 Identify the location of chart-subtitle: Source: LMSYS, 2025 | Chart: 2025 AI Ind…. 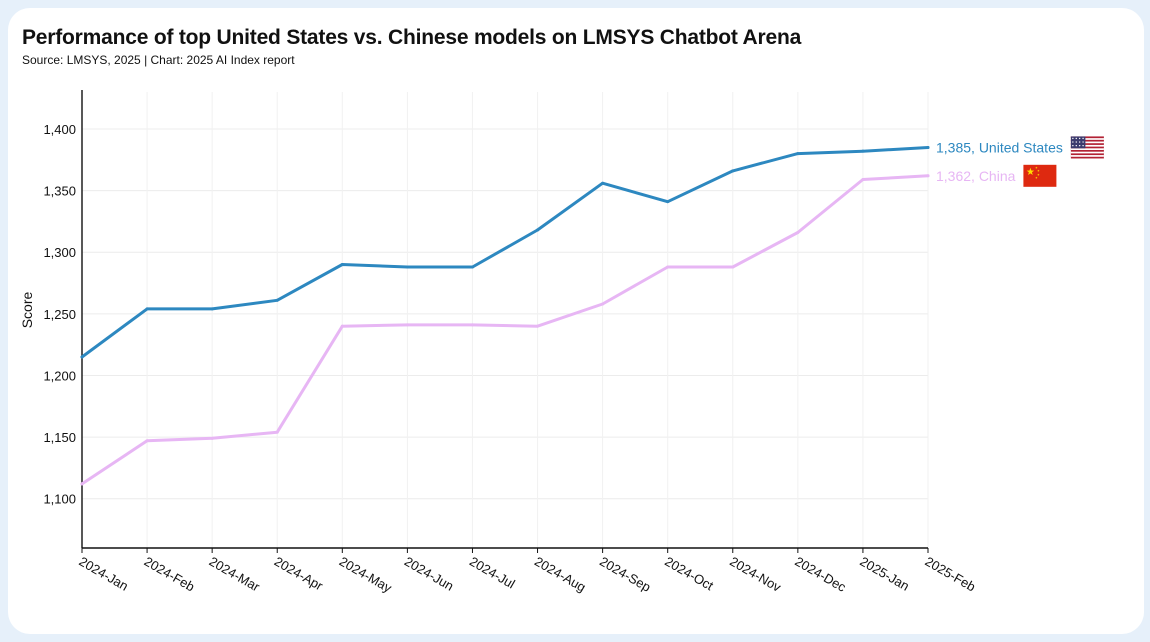
(158, 60).